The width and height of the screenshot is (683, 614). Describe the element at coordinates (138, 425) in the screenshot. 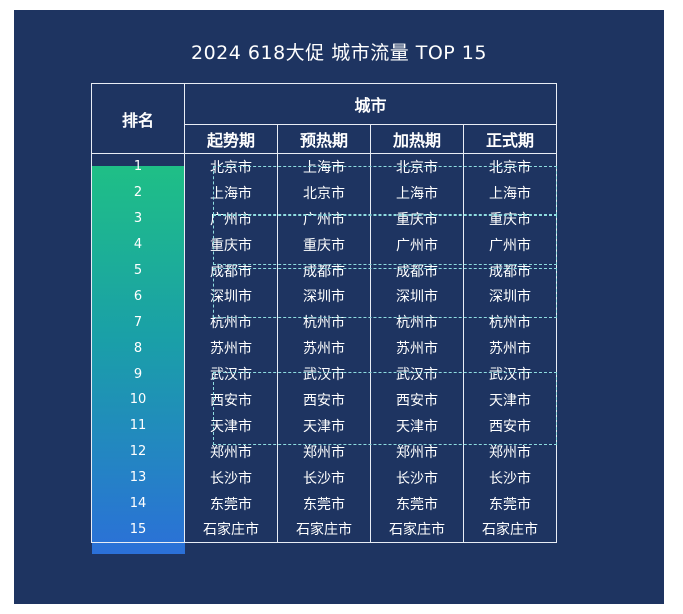

I see `rank-cell: 11` at that location.